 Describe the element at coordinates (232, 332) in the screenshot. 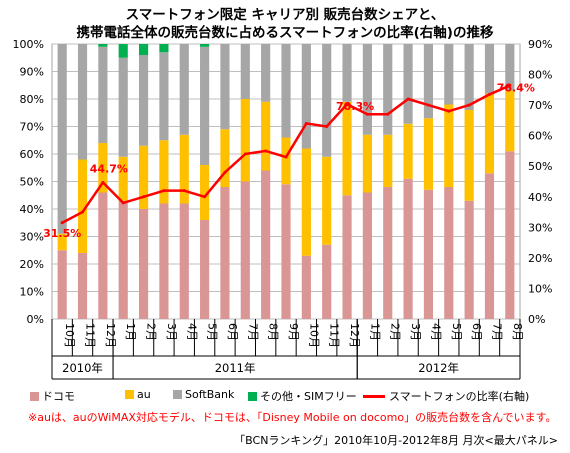

I see `x-tick-label: 6月` at that location.